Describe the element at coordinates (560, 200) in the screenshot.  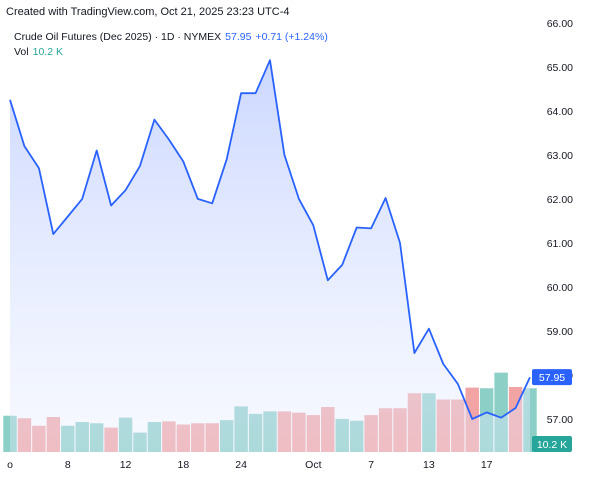
I see `price-axis-tick-label: 62.00` at that location.